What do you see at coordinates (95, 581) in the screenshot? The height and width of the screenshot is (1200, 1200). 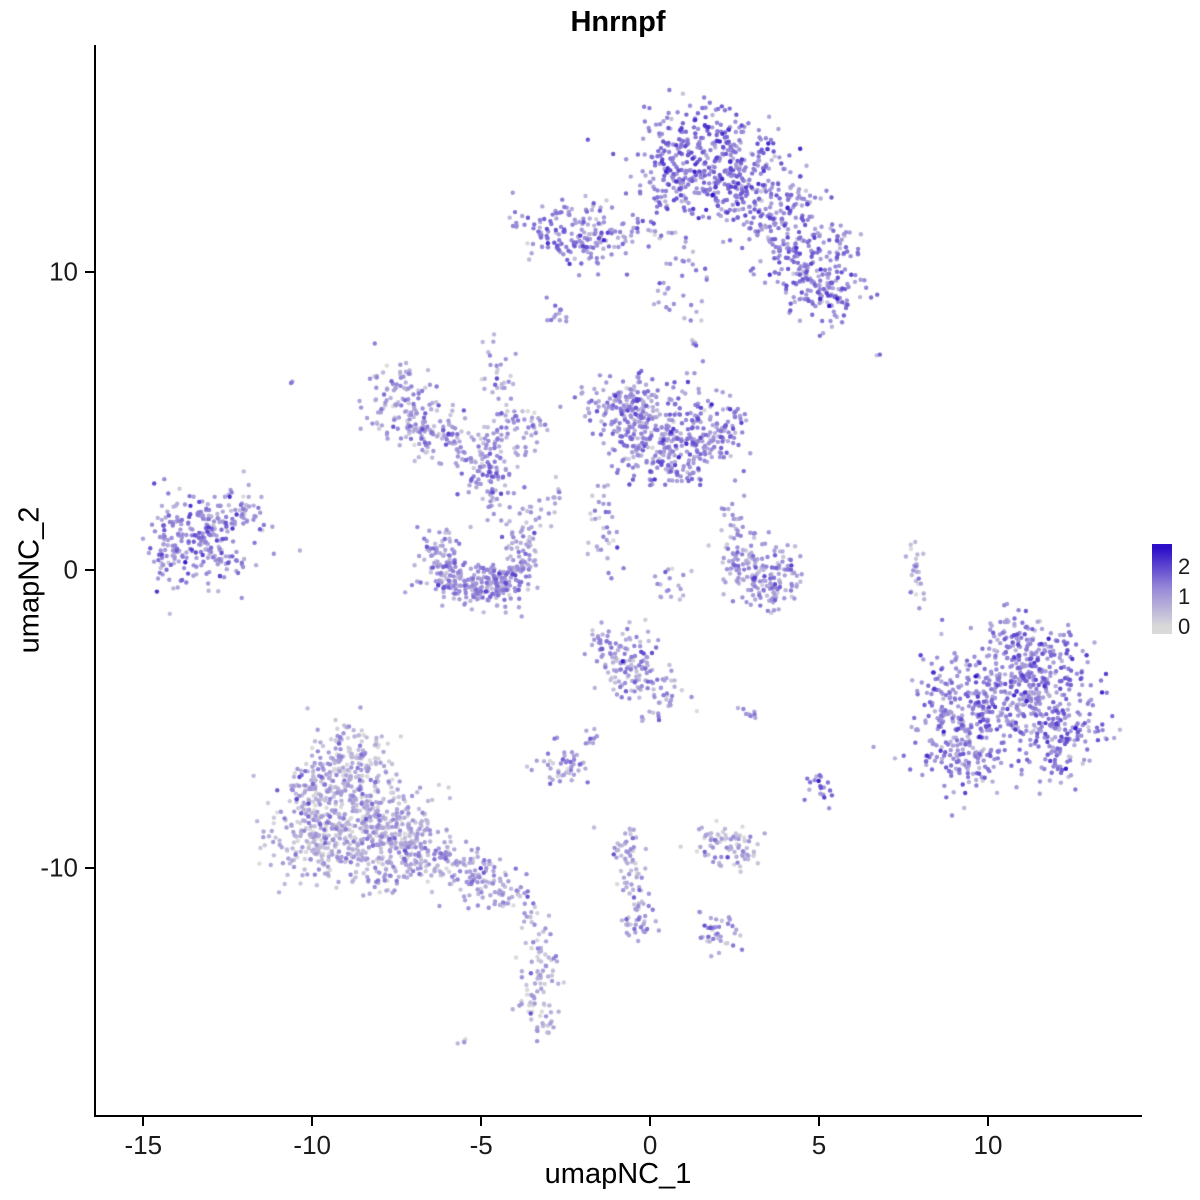 I see `y-axis-line` at bounding box center [95, 581].